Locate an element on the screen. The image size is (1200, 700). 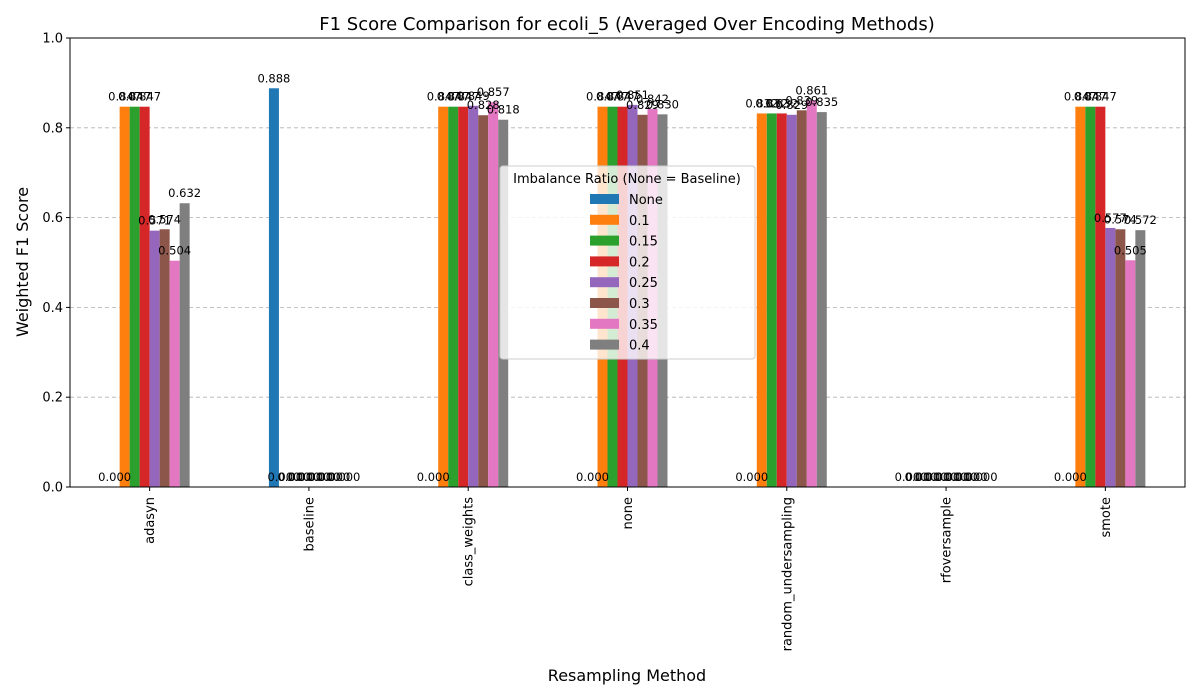
data-label: 0.504 is located at coordinates (174, 251).